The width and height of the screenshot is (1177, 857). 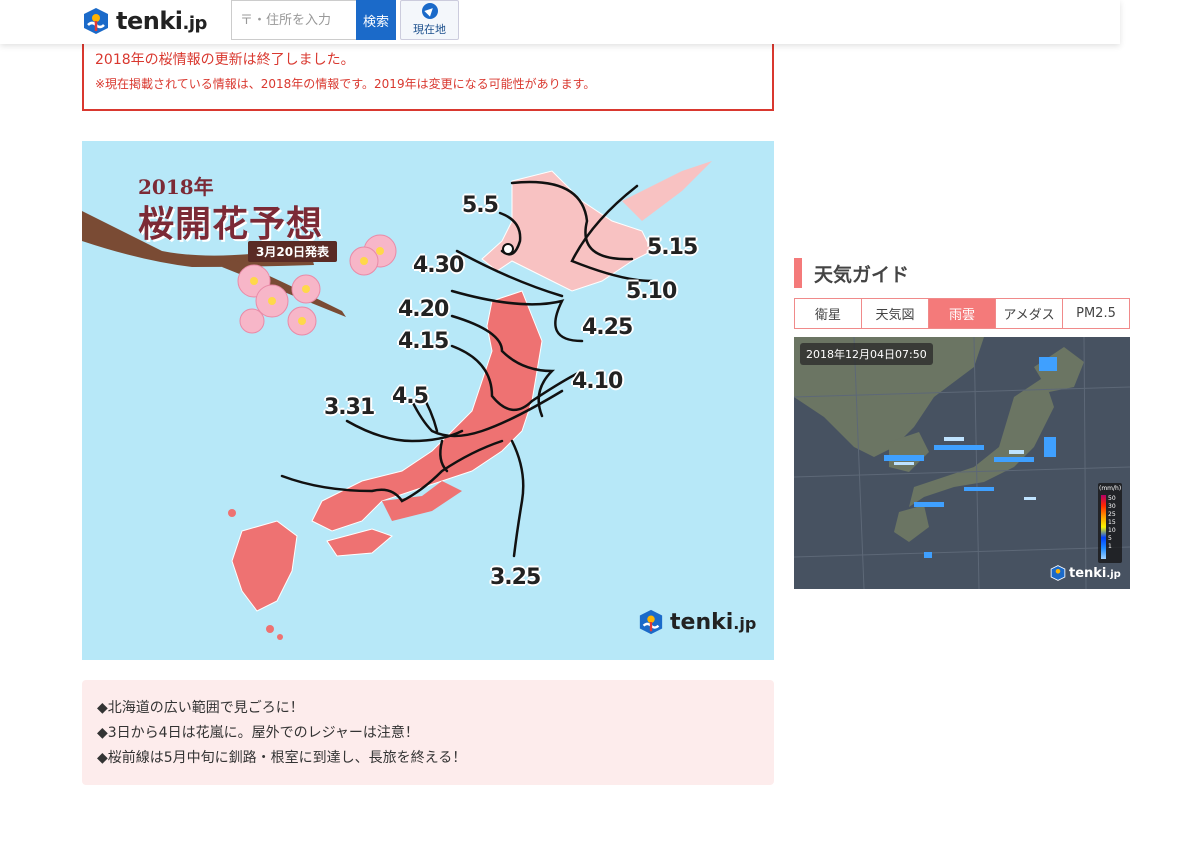 What do you see at coordinates (1112, 506) in the screenshot?
I see `legend-value: 30` at bounding box center [1112, 506].